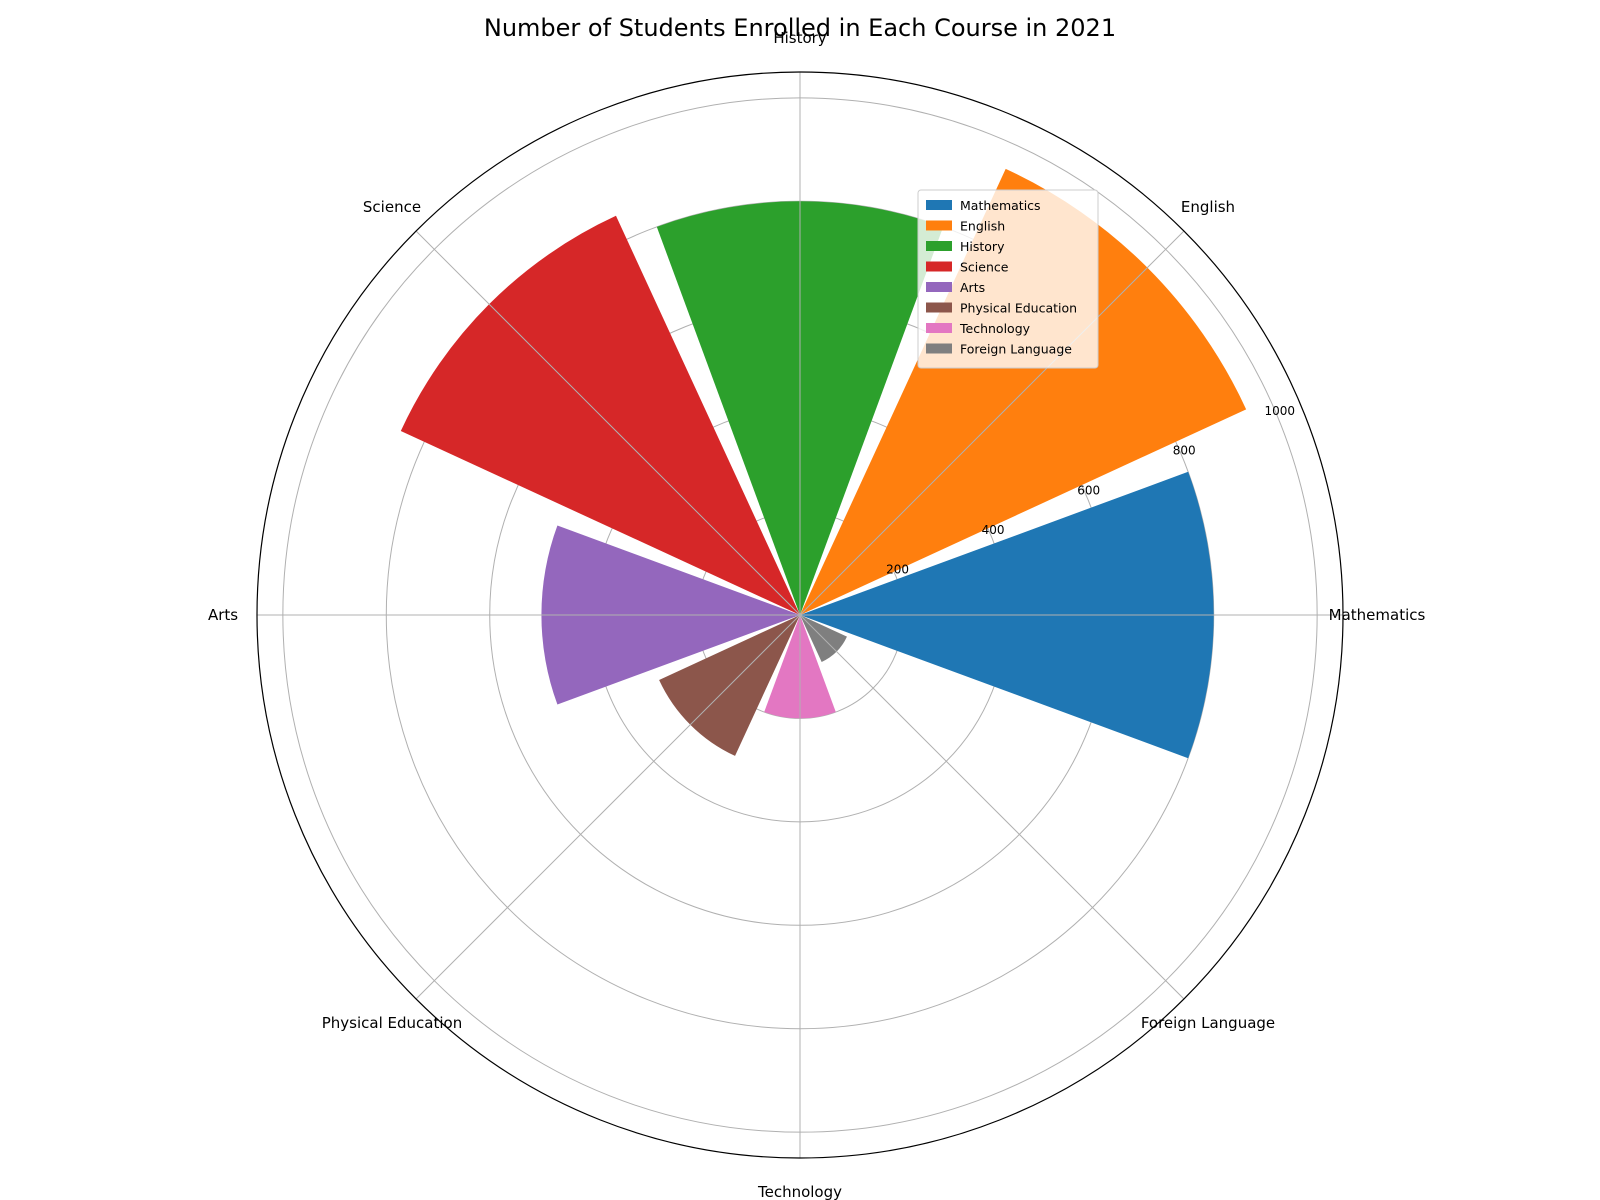  Describe the element at coordinates (939, 307) in the screenshot. I see `legend-swatch-physical-education` at that location.